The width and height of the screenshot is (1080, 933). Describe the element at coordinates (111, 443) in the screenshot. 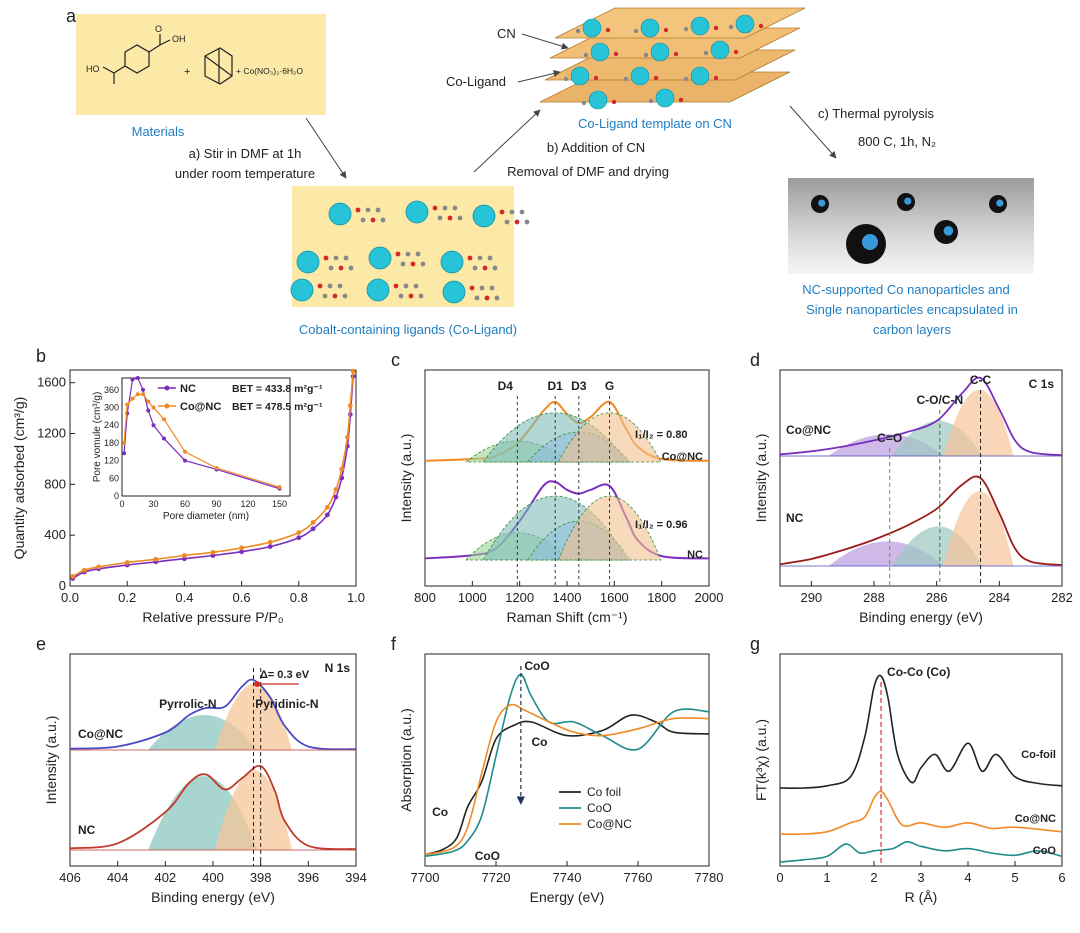

I see `inset-y-tick-label: 180` at that location.